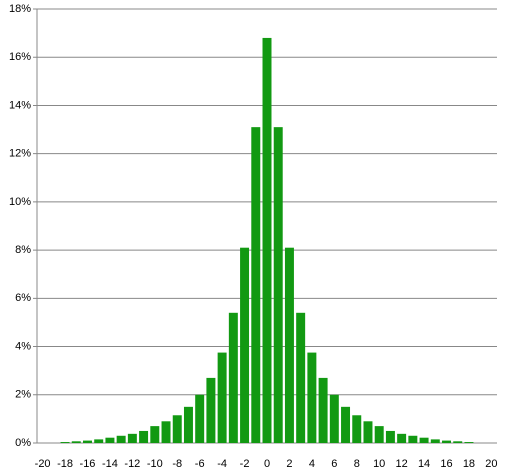 The height and width of the screenshot is (474, 509). Describe the element at coordinates (469, 464) in the screenshot. I see `x-tick-label: 18` at that location.